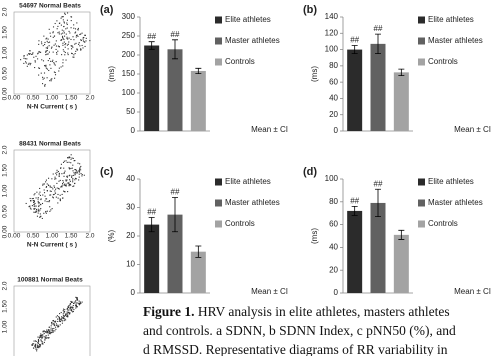  I want to click on y-tick-label: 0.50, so click(5, 211).